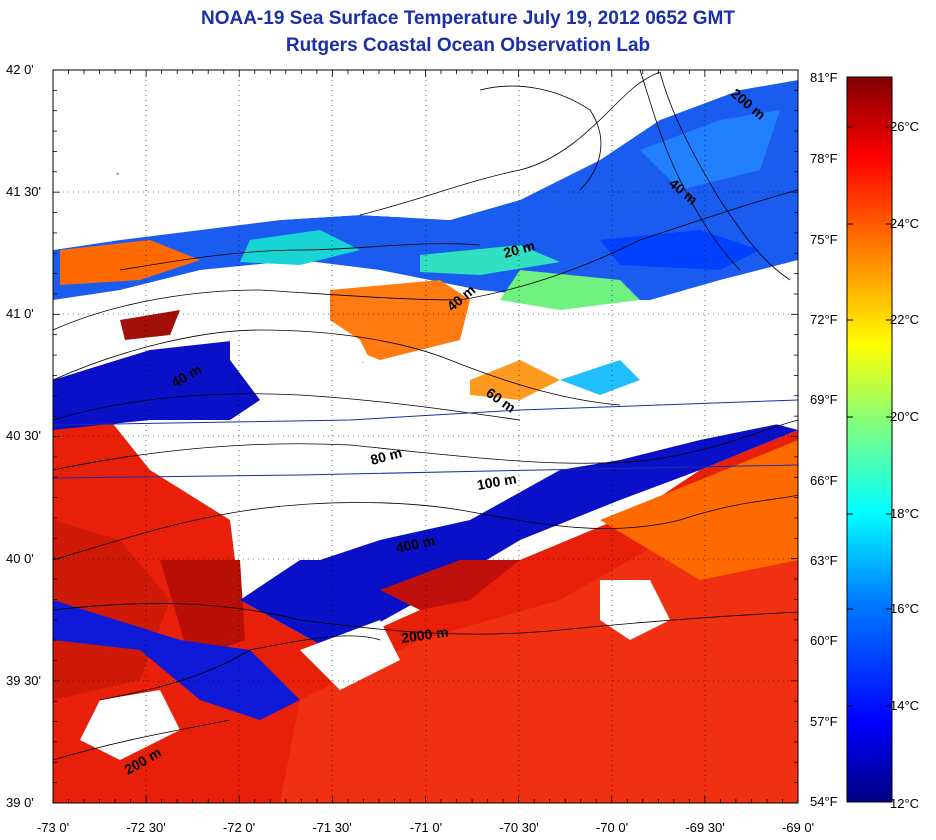 Image resolution: width=936 pixels, height=840 pixels. What do you see at coordinates (239, 827) in the screenshot?
I see `lon-tick-label: -72 0'` at bounding box center [239, 827].